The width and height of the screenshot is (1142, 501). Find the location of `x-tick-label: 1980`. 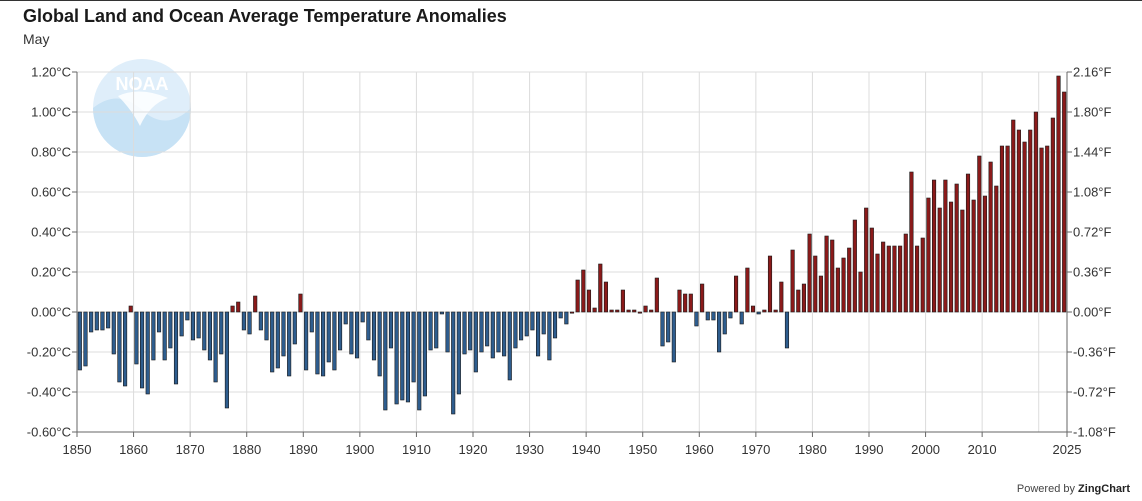

x-tick-label: 1980 is located at coordinates (812, 449).